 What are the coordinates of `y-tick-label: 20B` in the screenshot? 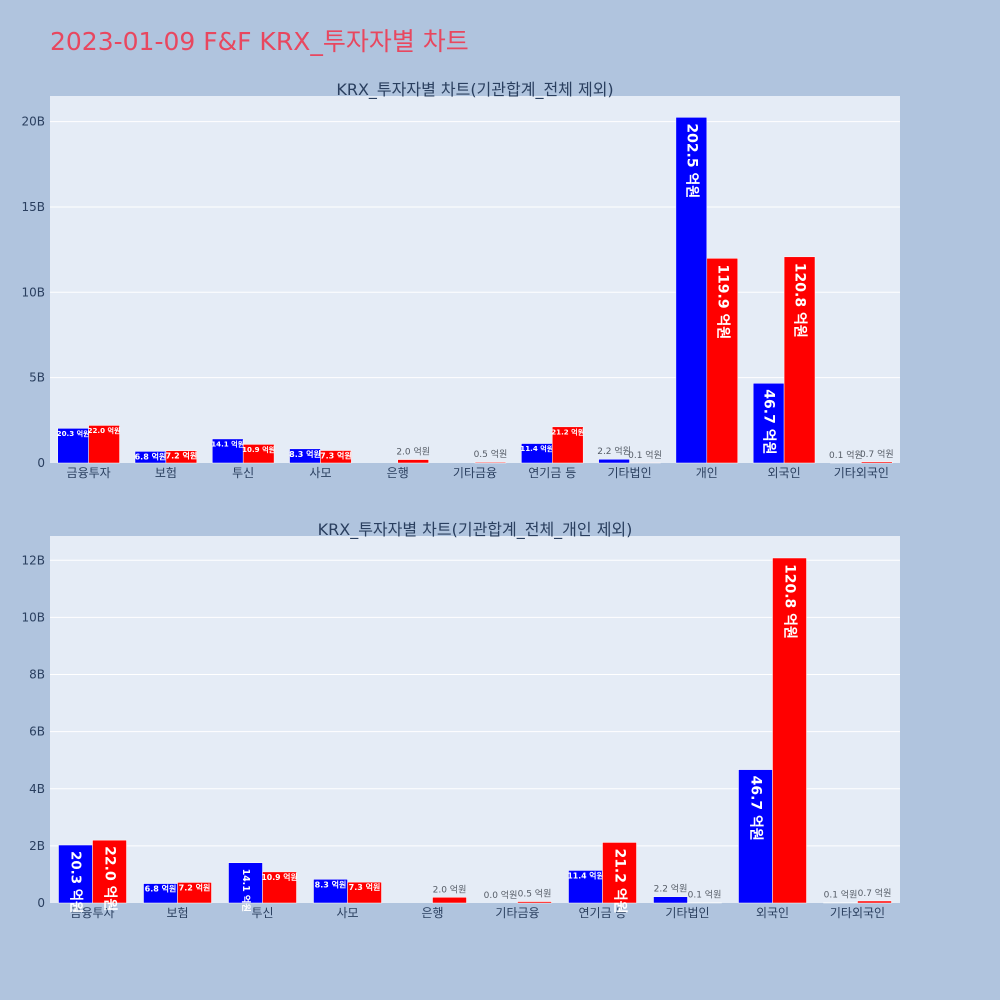 It's located at (33, 122).